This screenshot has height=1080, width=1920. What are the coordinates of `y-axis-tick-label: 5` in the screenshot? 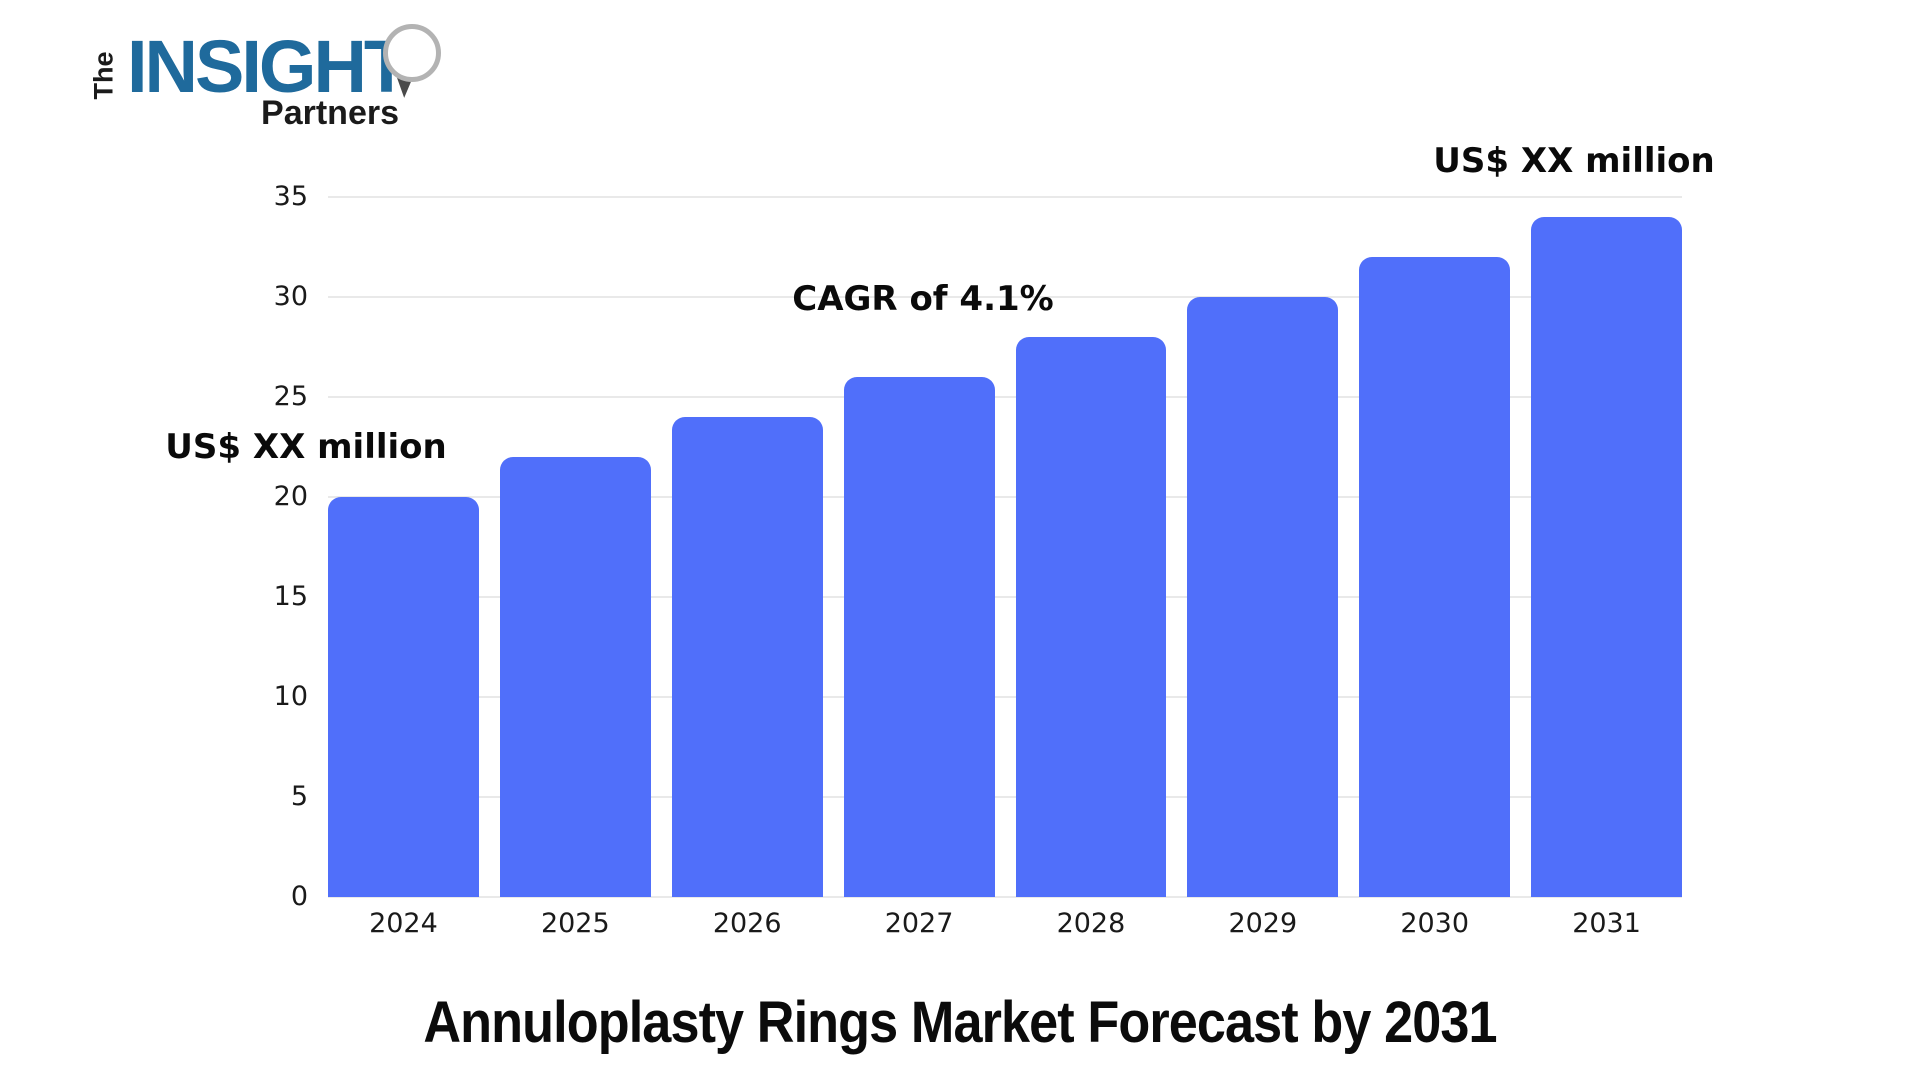 It's located at (299, 796).